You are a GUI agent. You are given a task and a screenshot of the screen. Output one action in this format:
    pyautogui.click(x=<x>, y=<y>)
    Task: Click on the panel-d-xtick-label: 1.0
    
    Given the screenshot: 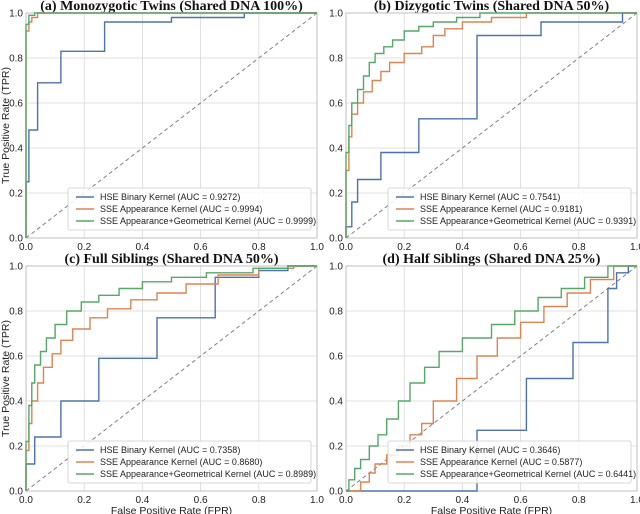 What is the action you would take?
    pyautogui.click(x=635, y=500)
    